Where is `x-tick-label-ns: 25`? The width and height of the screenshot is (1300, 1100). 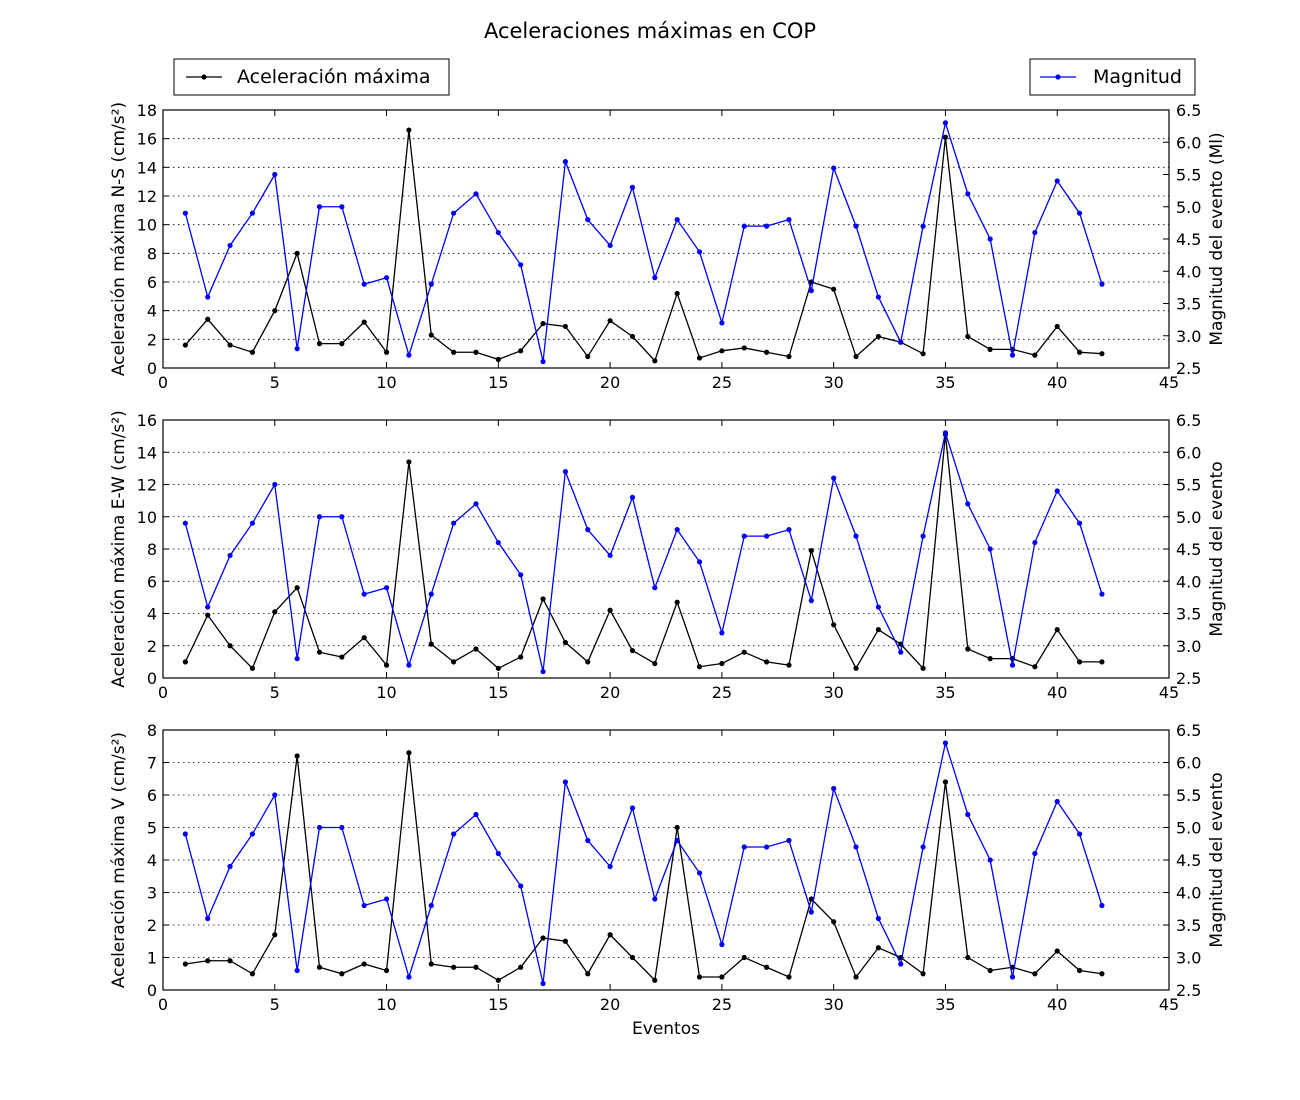
x-tick-label-ns: 25 is located at coordinates (722, 382).